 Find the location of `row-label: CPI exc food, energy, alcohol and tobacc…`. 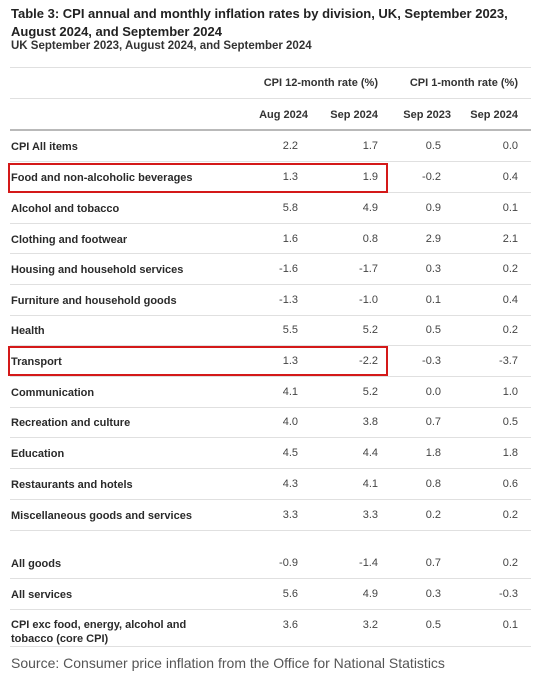

row-label: CPI exc food, energy, alcohol and tobacc… is located at coordinates (99, 632).